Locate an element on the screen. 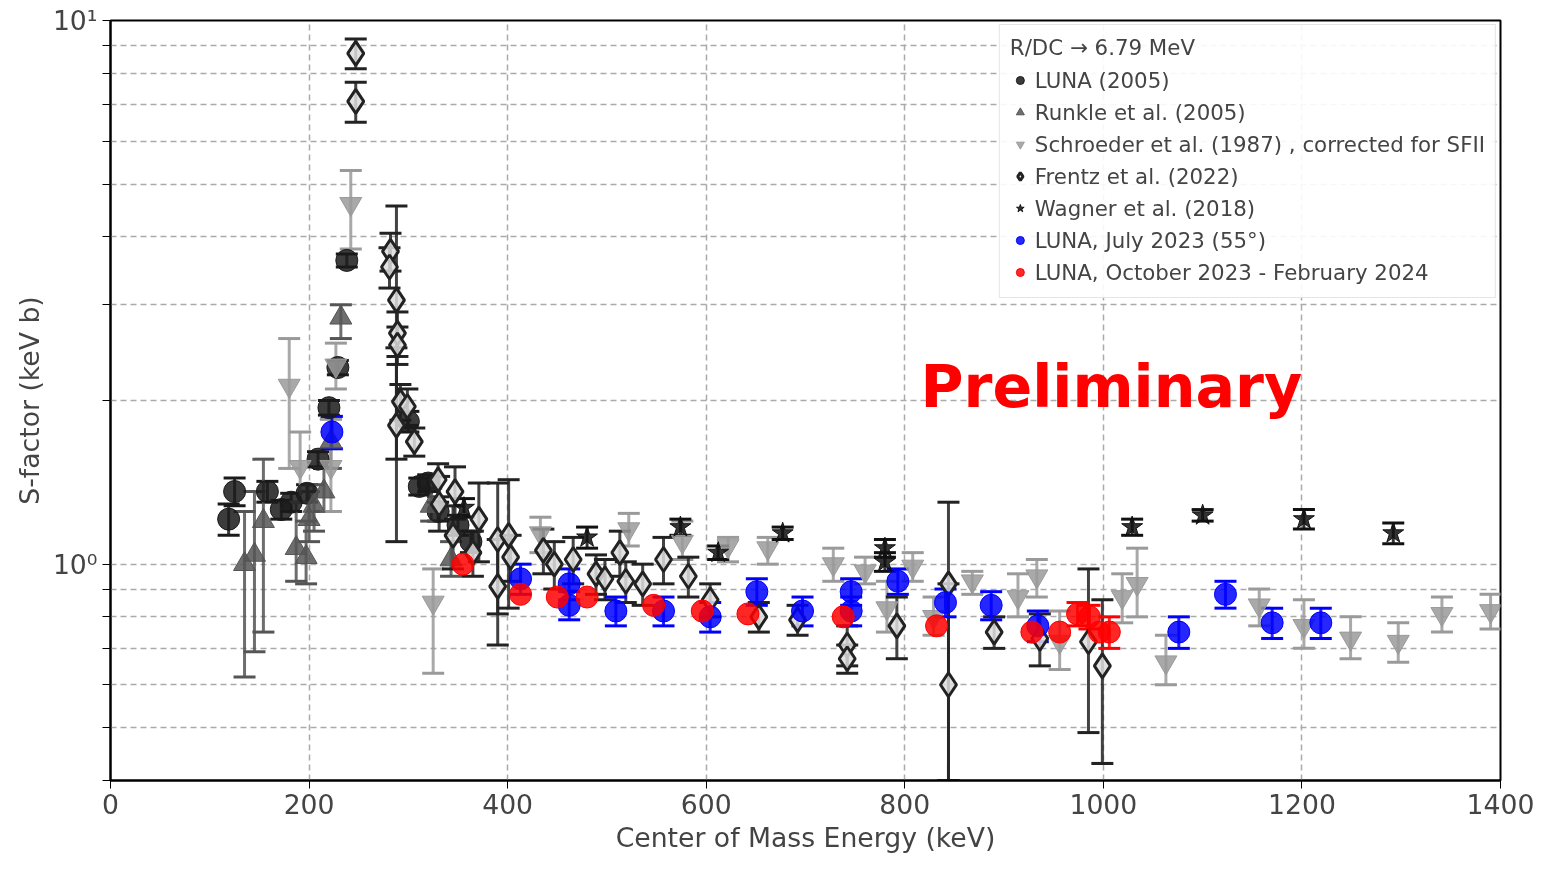 This screenshot has height=876, width=1552. y-axis-title: S-factor (keV b) is located at coordinates (29, 400).